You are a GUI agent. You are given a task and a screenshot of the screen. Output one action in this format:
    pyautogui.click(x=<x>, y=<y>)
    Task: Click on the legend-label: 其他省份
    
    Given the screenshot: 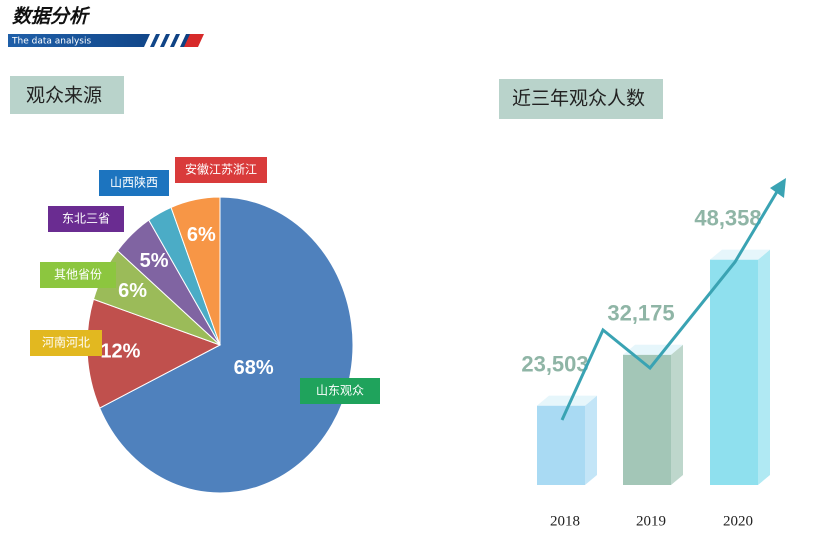 What is the action you would take?
    pyautogui.click(x=78, y=275)
    